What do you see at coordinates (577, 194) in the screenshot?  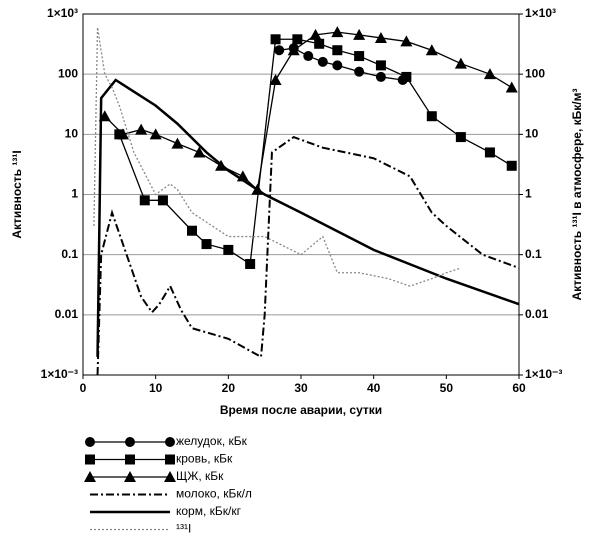 I see `y2-axis-label: Активность ¹³¹I в атмосфере, кБк/м³` at bounding box center [577, 194].